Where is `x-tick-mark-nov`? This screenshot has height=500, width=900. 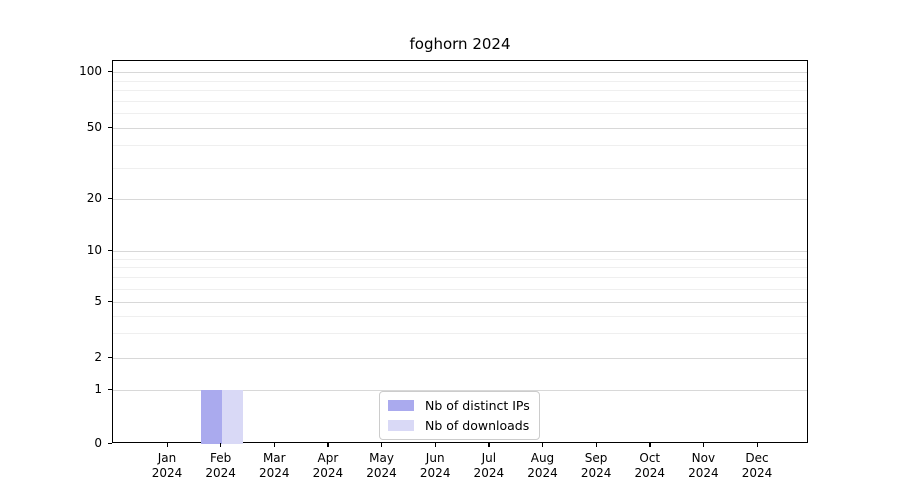 x-tick-mark-nov is located at coordinates (703, 445).